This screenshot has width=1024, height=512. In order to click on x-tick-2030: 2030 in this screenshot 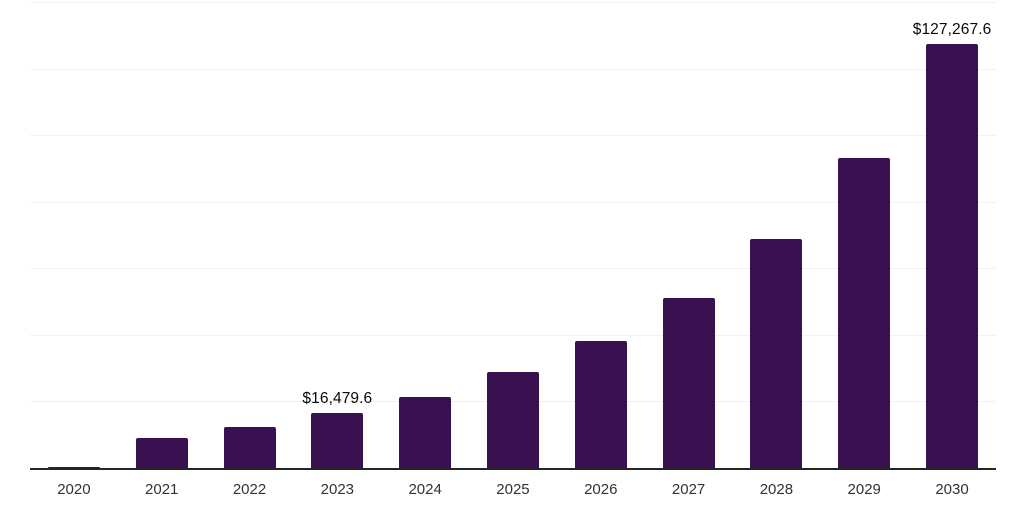, I will do `click(952, 489)`.